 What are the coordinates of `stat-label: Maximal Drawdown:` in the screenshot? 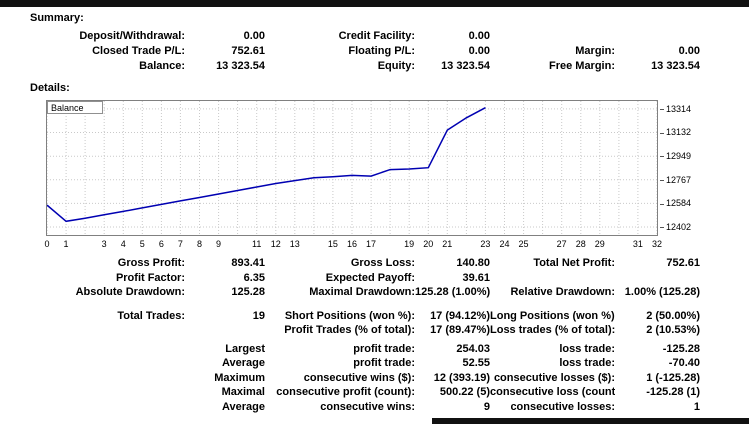 It's located at (362, 292).